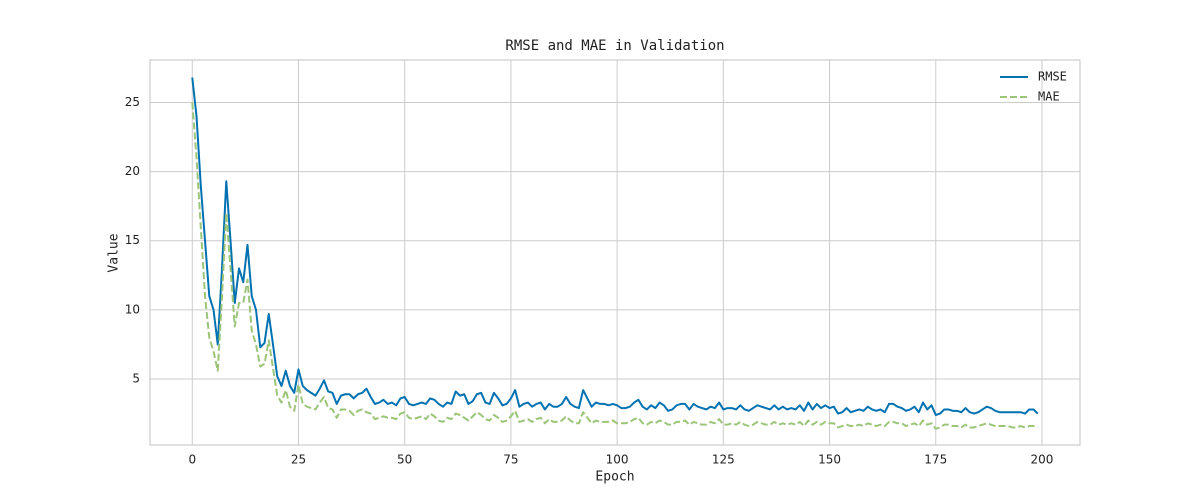 The image size is (1200, 504). Describe the element at coordinates (614, 477) in the screenshot. I see `x-axis-label: Epoch` at that location.